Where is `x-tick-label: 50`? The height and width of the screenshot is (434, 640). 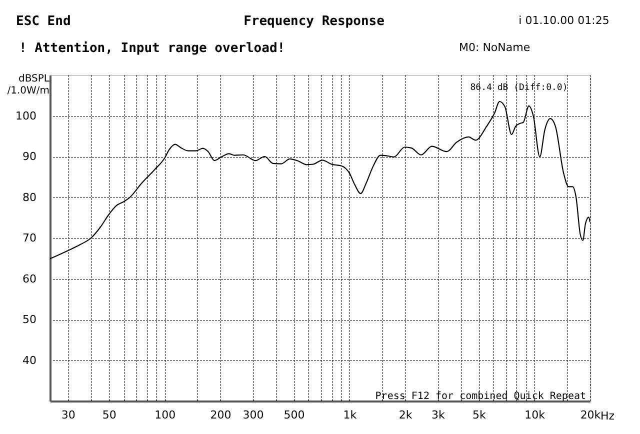 x-tick-label: 50 is located at coordinates (109, 415).